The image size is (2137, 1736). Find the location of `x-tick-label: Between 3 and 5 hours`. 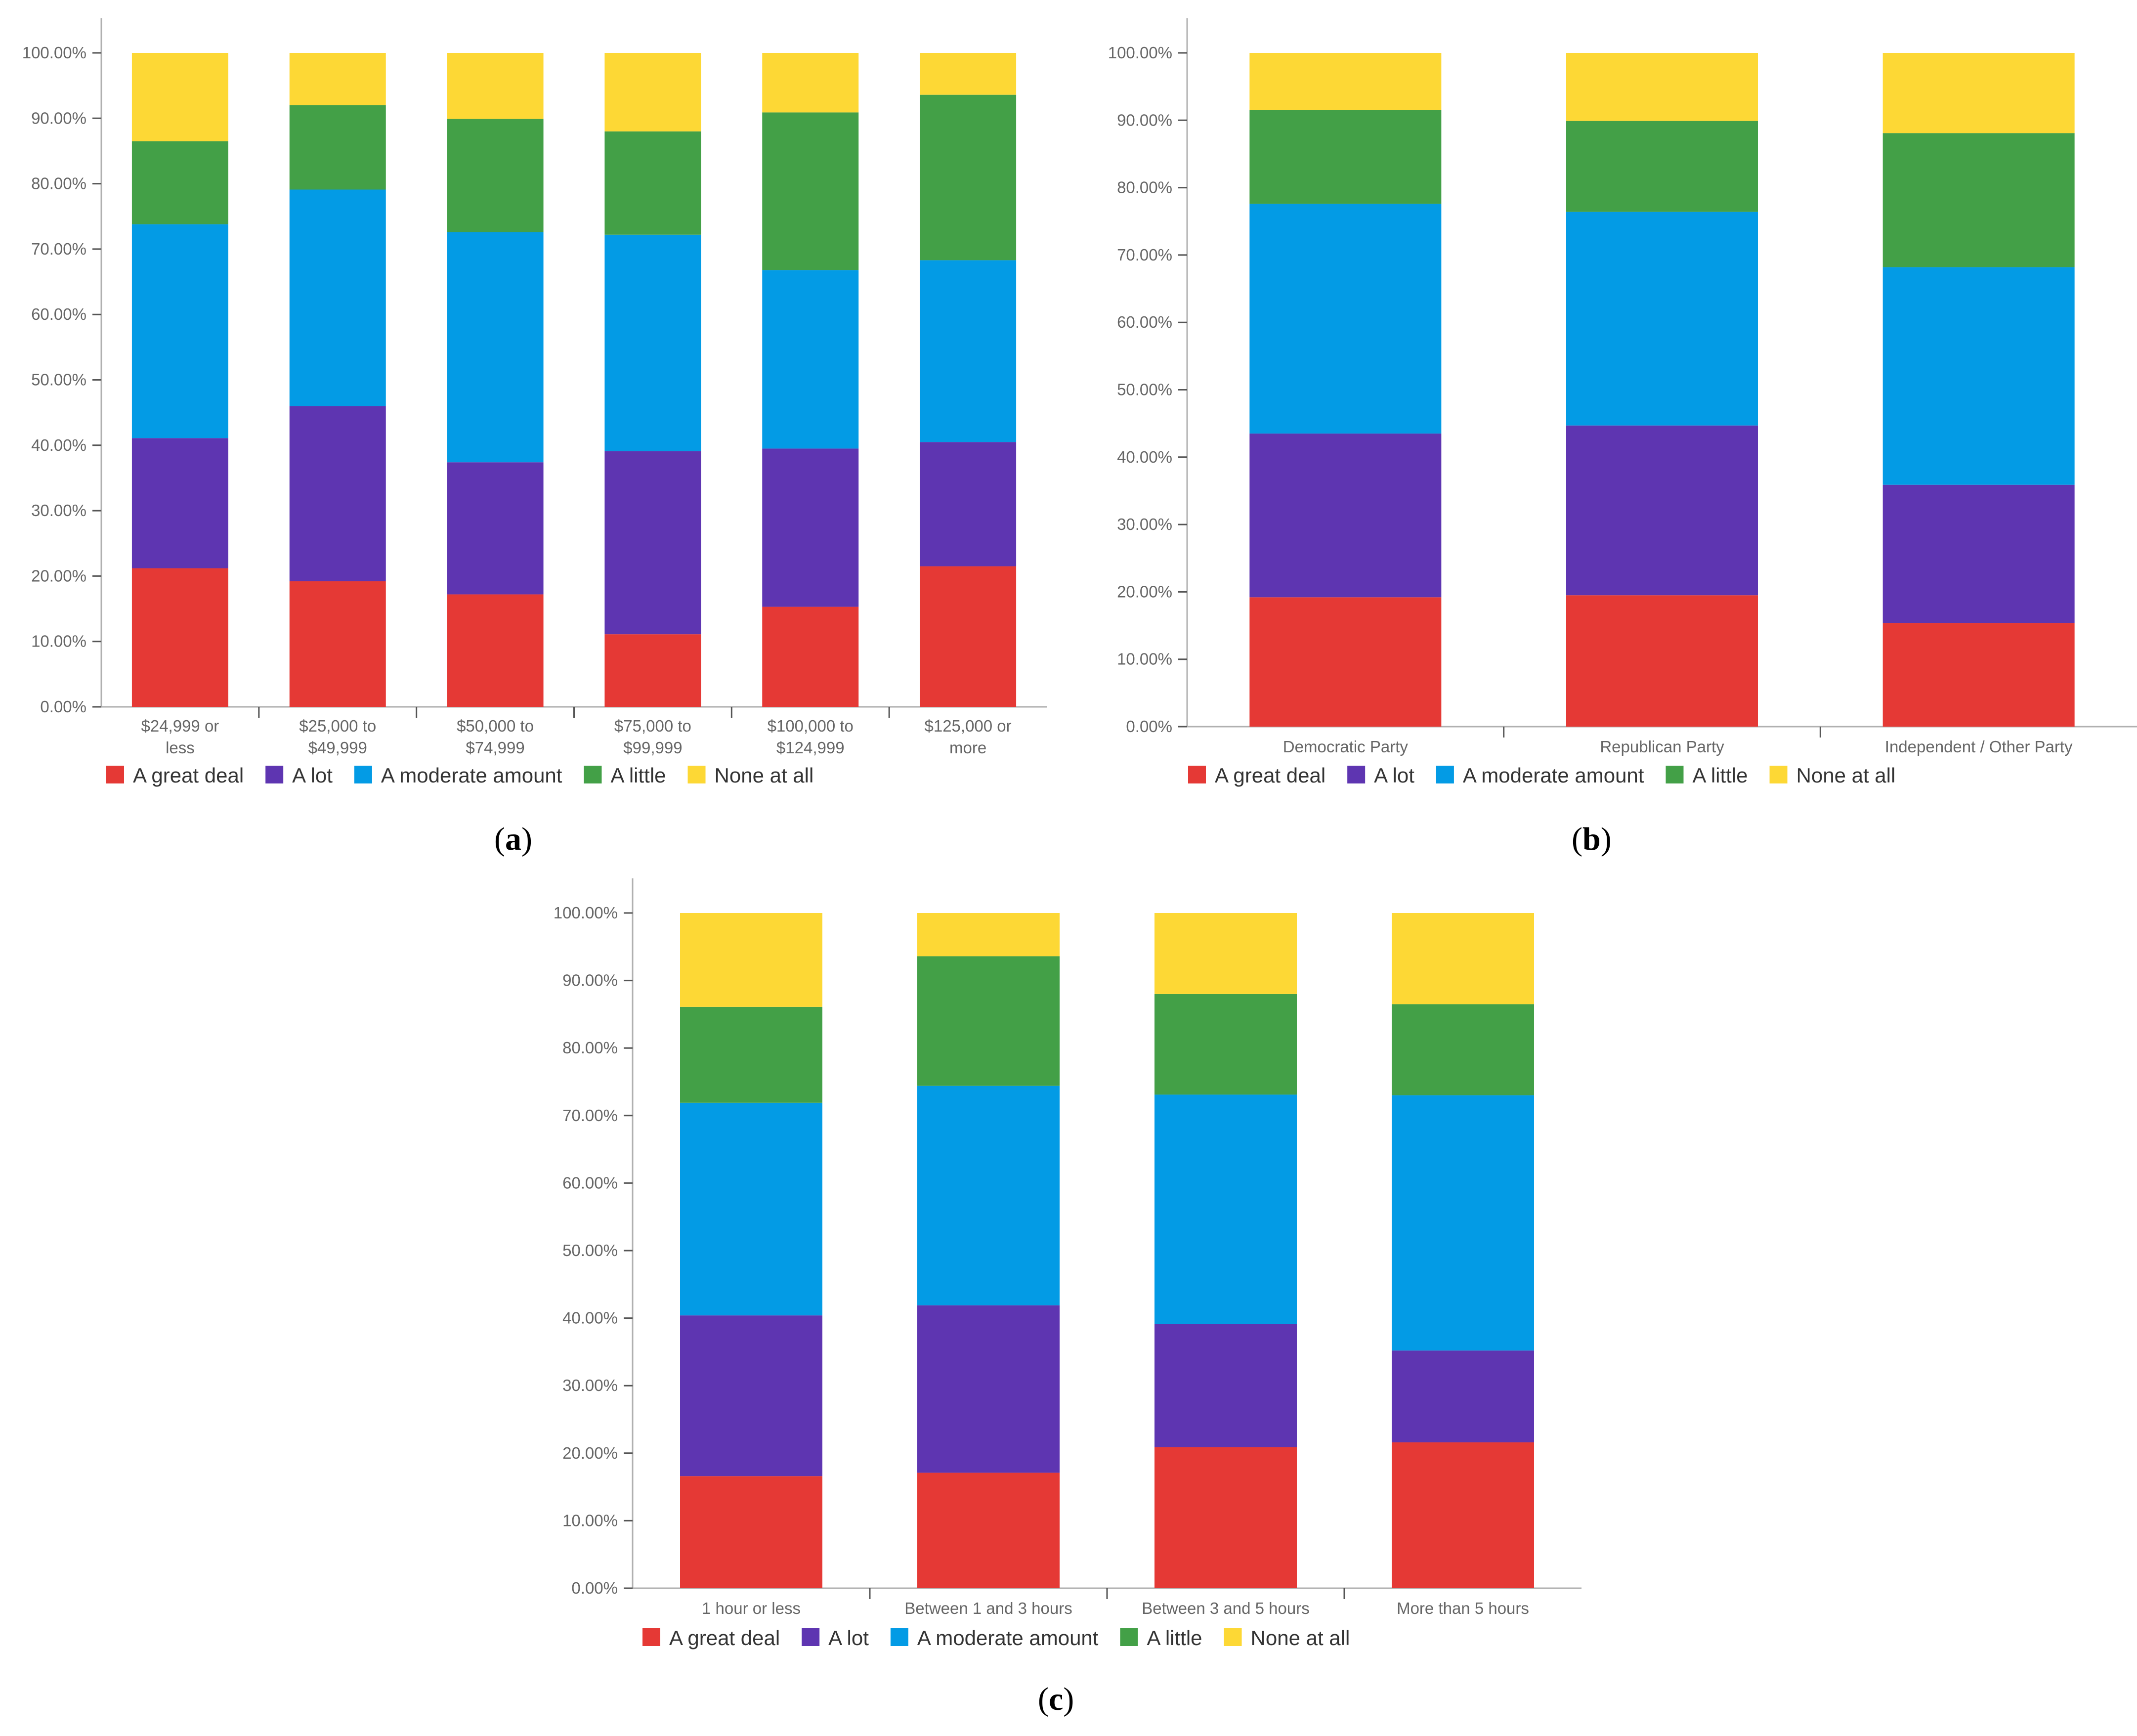

x-tick-label: Between 3 and 5 hours is located at coordinates (1225, 1608).